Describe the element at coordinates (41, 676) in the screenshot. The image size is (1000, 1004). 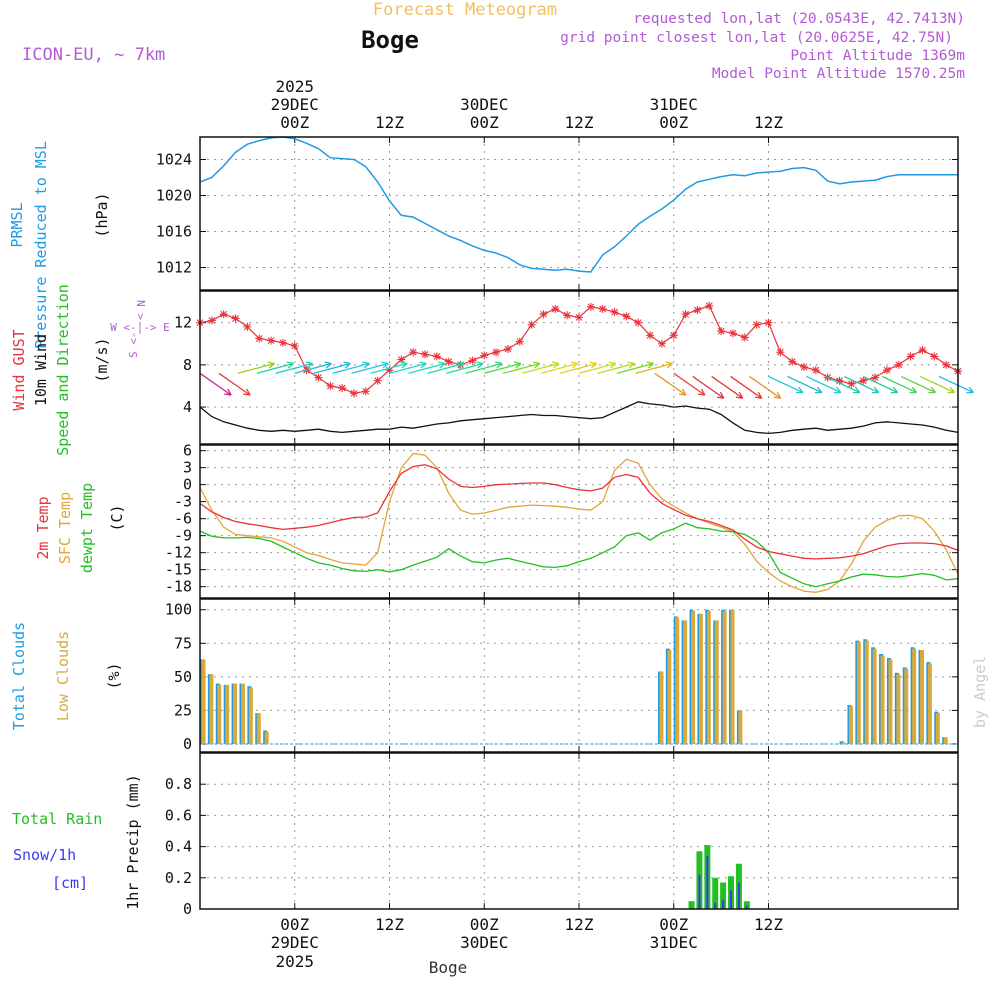
I see `clouds-ylabel-group: Total Clouds Low Clouds` at that location.